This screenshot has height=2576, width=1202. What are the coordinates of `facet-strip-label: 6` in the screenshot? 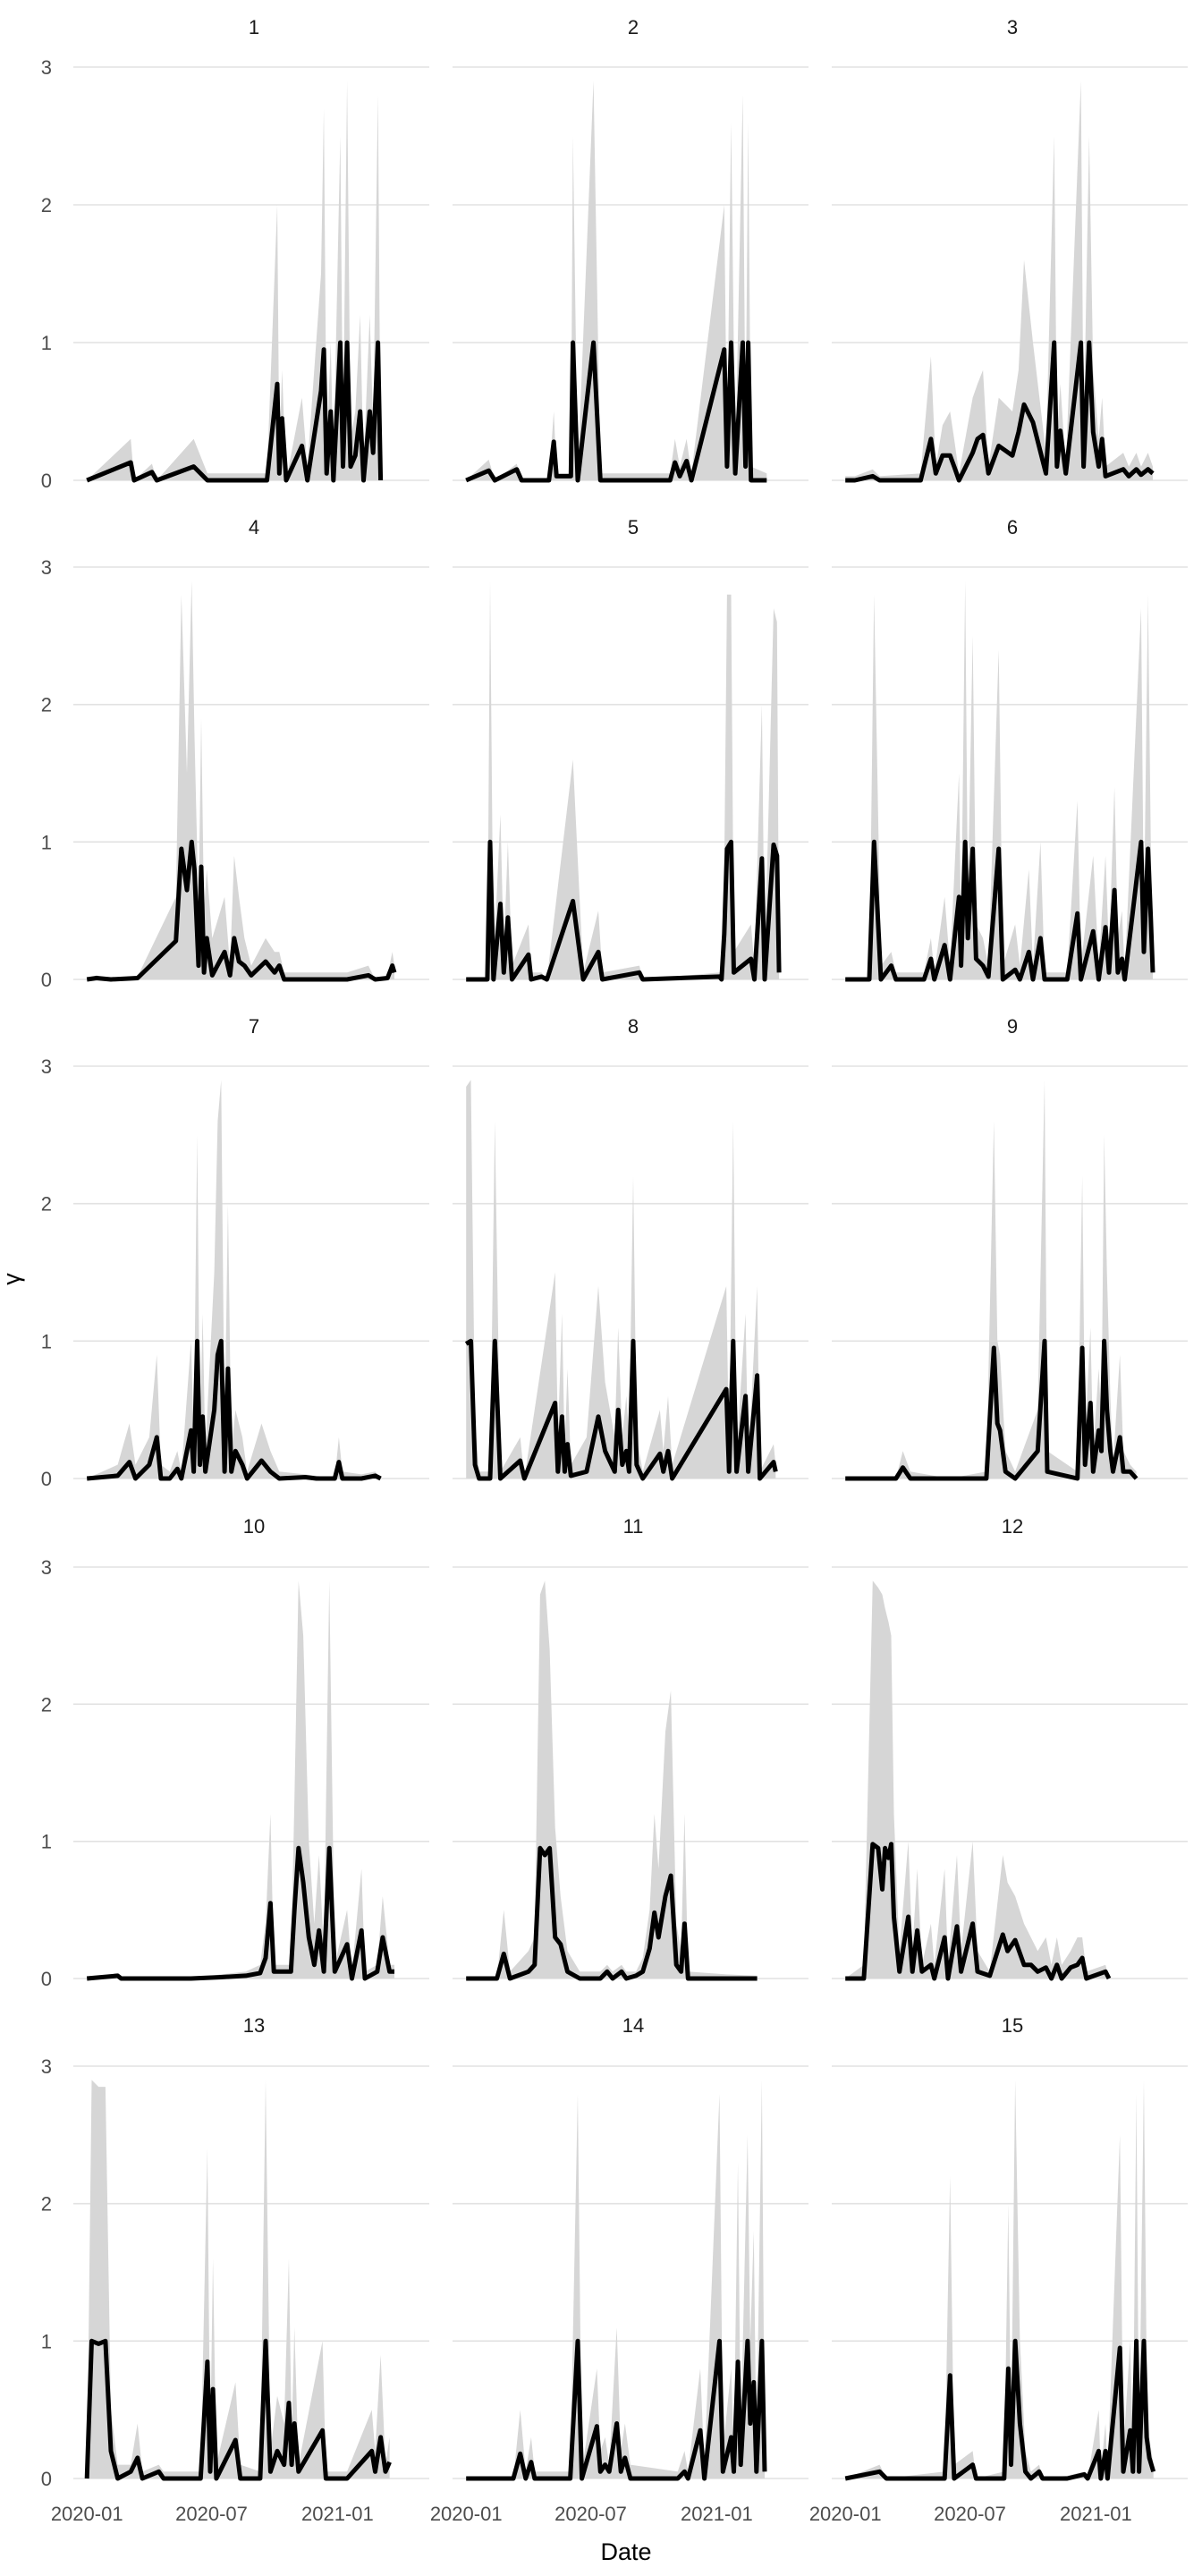 It's located at (1012, 527).